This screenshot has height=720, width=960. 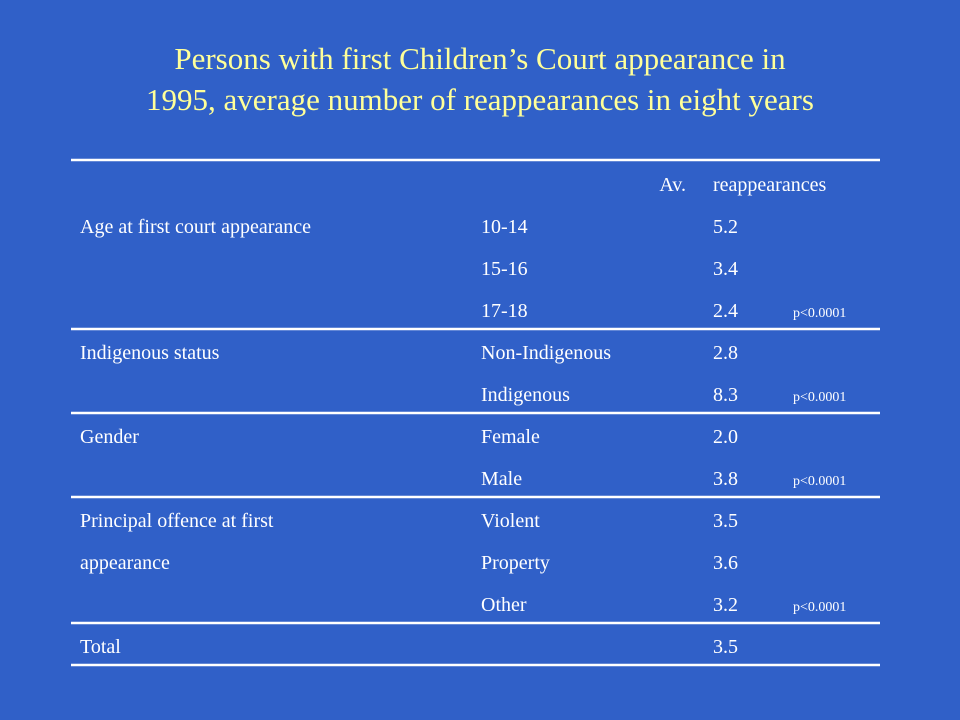 I want to click on group-label: Gender, so click(x=109, y=437).